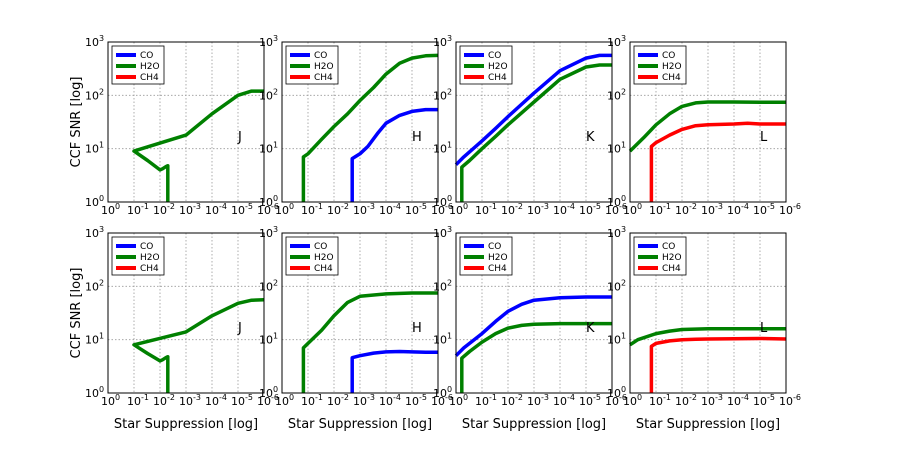 The height and width of the screenshot is (450, 900). What do you see at coordinates (417, 328) in the screenshot?
I see `band-label: H` at bounding box center [417, 328].